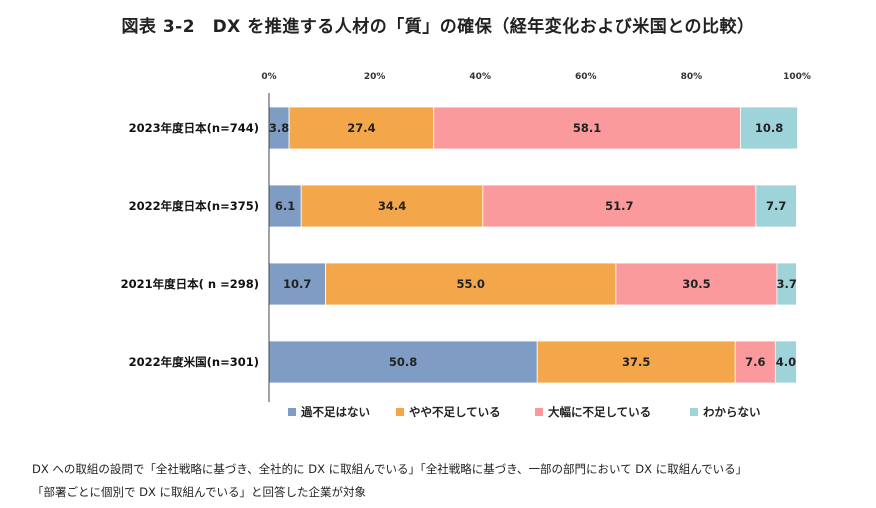  What do you see at coordinates (692, 77) in the screenshot?
I see `x-tick-label: 80%` at bounding box center [692, 77].